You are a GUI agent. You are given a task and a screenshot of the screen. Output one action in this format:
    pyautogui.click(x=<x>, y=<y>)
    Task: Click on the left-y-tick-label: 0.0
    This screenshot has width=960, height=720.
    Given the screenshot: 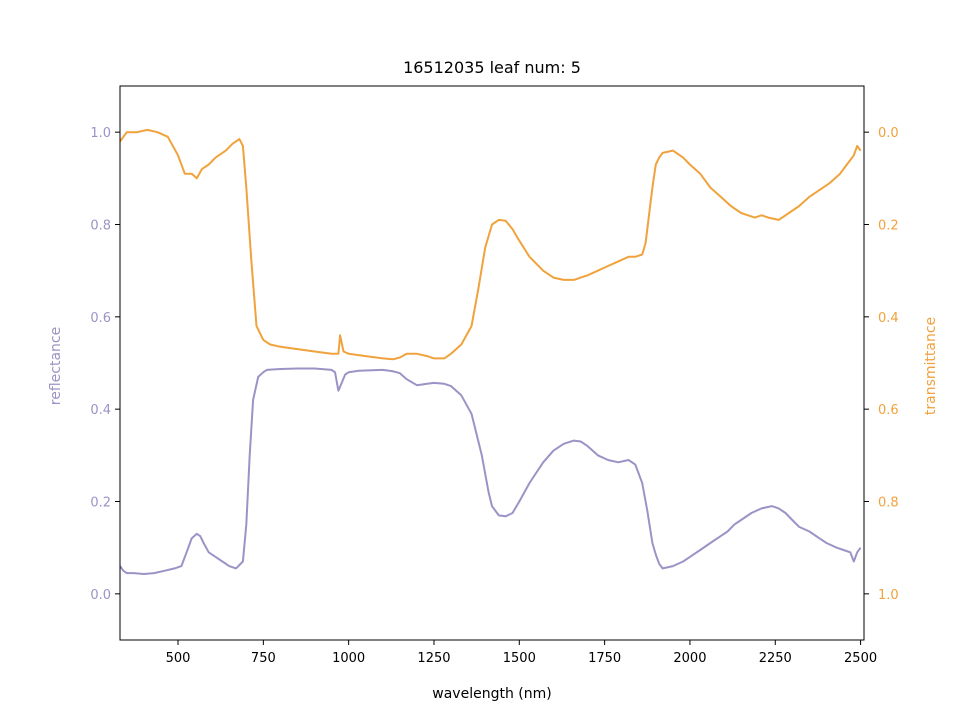 What is the action you would take?
    pyautogui.click(x=100, y=595)
    